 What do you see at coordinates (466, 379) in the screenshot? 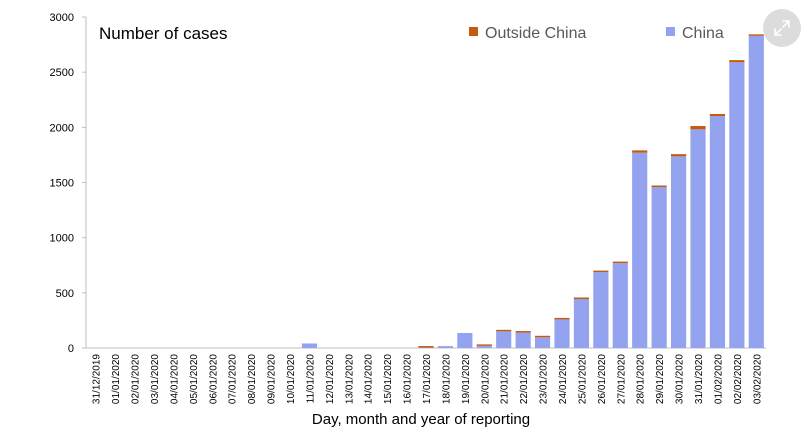
I see `x-tick-label: 19/01/2020` at bounding box center [466, 379].